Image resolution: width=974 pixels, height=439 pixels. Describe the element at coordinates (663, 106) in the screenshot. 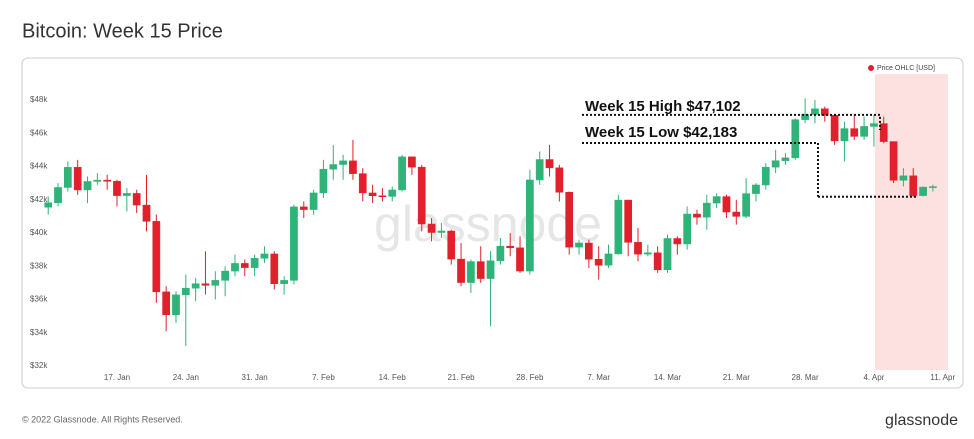

I see `annotation: Week 15 High $47,102` at that location.